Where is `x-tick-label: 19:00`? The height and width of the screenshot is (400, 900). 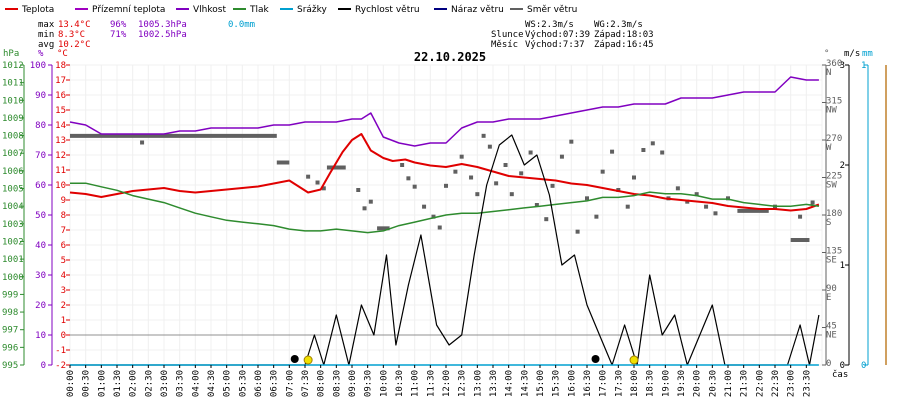
x-tick-label: 19:00 is located at coordinates (666, 383).